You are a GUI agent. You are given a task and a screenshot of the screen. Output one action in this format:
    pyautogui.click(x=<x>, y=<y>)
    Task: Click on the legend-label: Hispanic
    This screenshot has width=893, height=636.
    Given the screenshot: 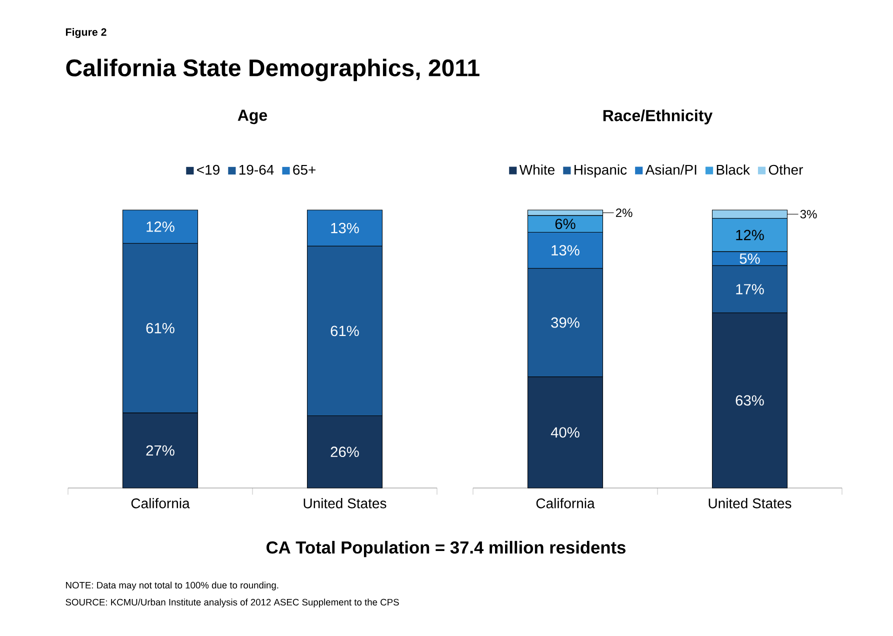 What is the action you would take?
    pyautogui.click(x=600, y=171)
    